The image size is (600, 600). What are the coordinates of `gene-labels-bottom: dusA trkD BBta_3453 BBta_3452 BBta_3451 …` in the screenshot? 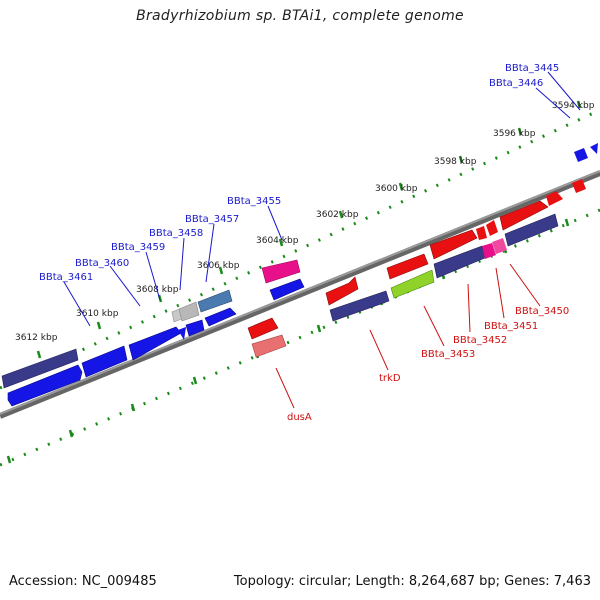 It's located at (428, 364).